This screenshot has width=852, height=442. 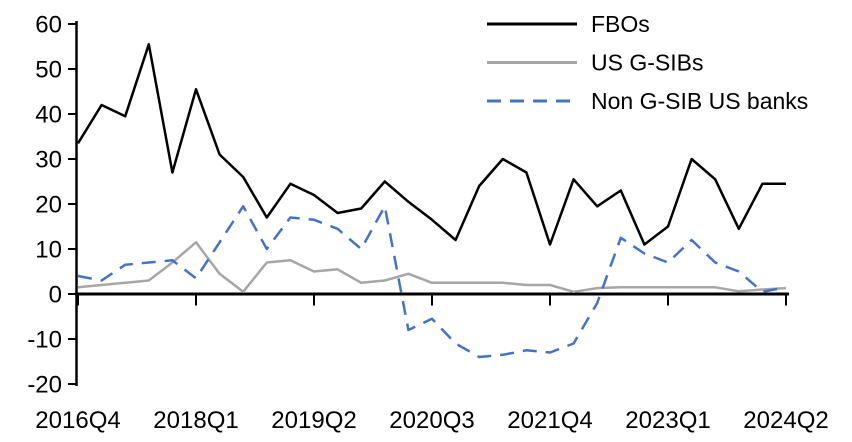 What do you see at coordinates (432, 267) in the screenshot?
I see `series-line-us-g-sibs` at bounding box center [432, 267].